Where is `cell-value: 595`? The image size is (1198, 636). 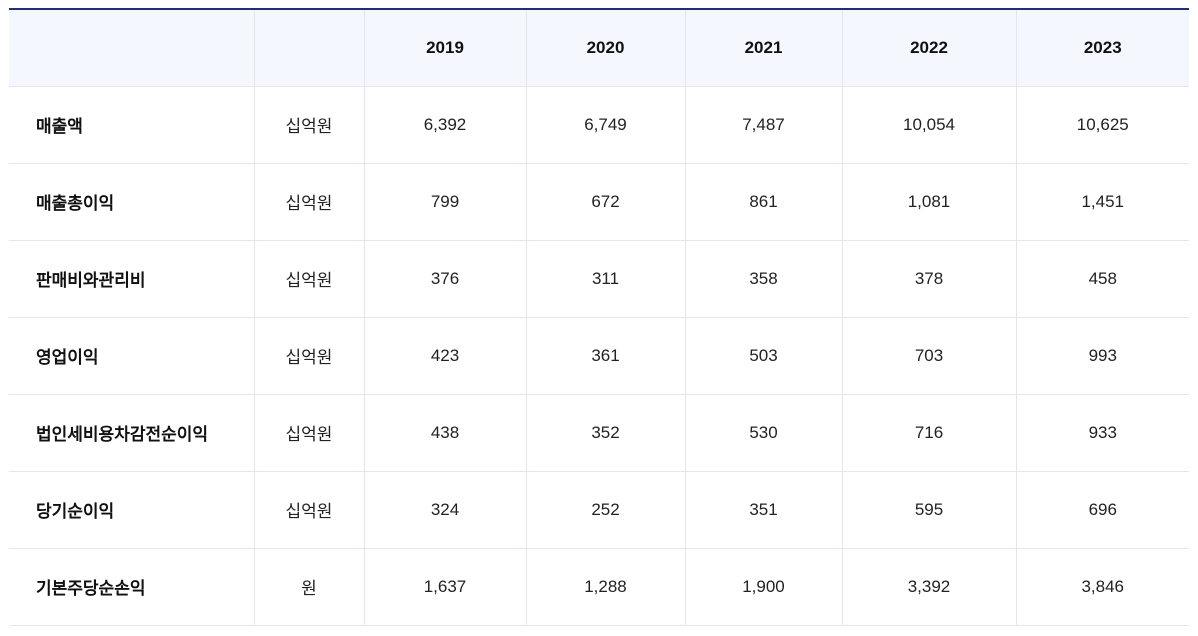
cell-value: 595 is located at coordinates (928, 510).